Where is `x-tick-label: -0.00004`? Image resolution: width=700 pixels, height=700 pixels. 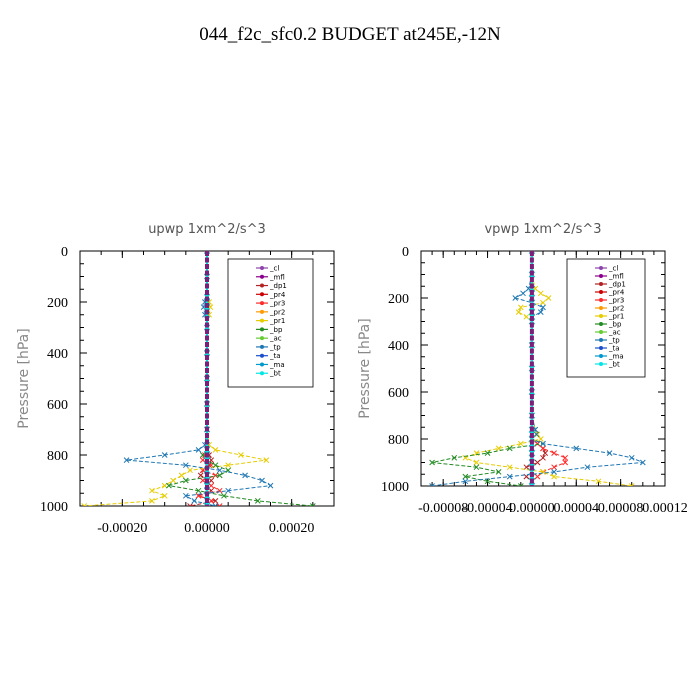 x-tick-label: -0.00004 is located at coordinates (487, 508).